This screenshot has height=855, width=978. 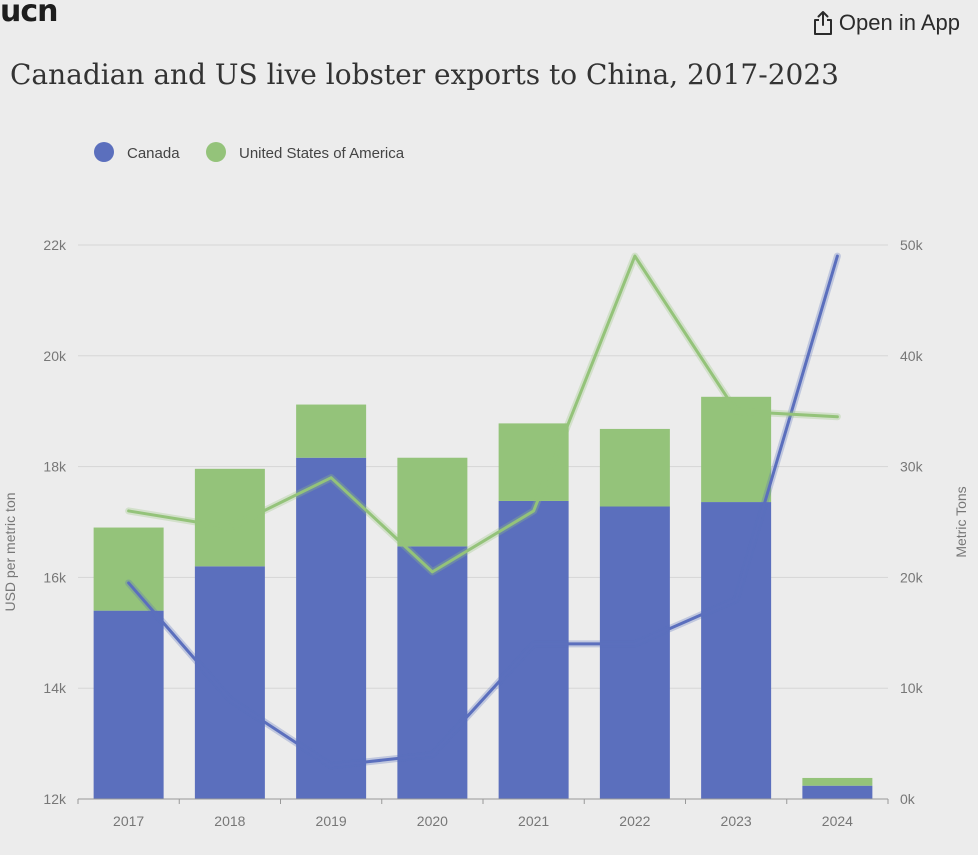 What do you see at coordinates (128, 704) in the screenshot?
I see `bar-canada-2017` at bounding box center [128, 704].